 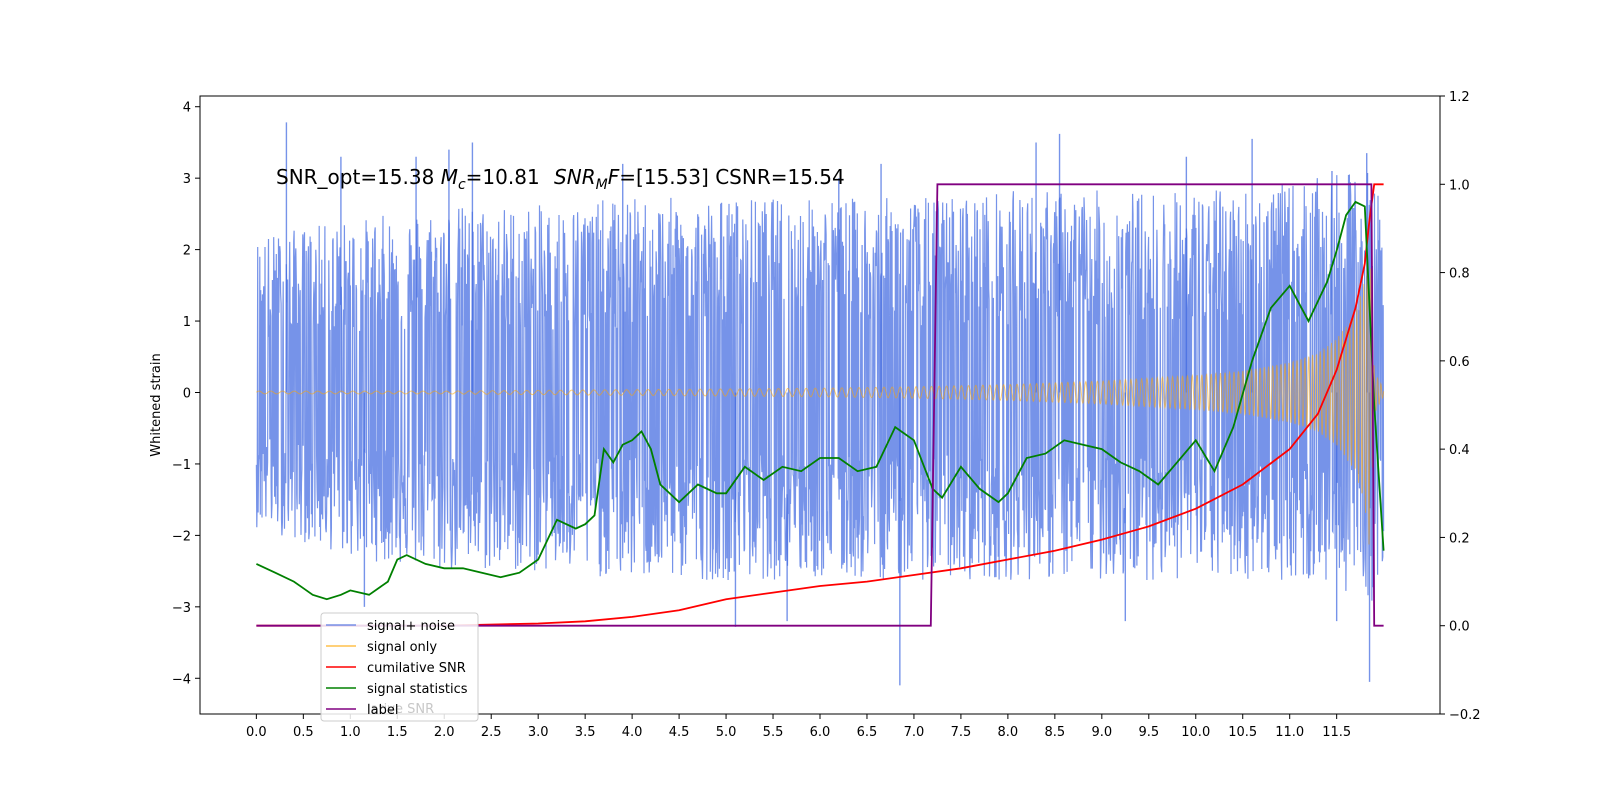 I want to click on x-tick-label: 7.5, so click(x=961, y=732).